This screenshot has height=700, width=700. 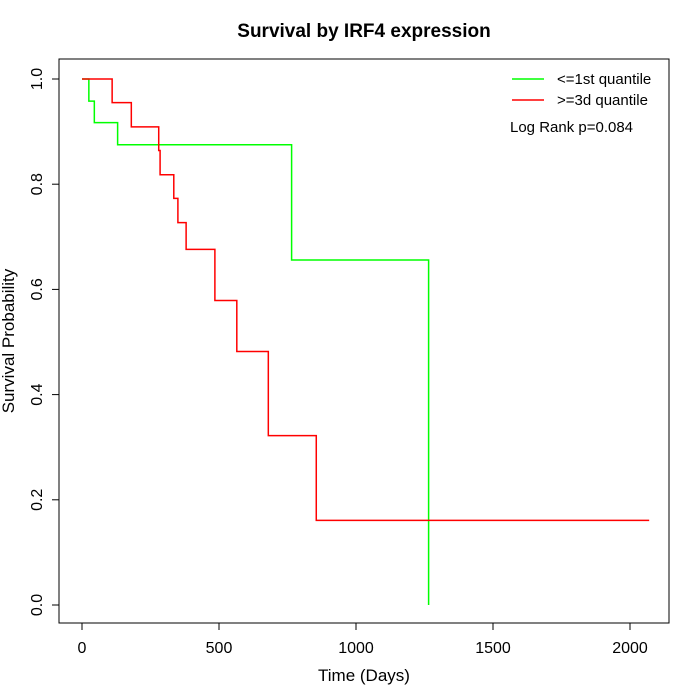 I want to click on y-axis: 0.0 0.2 0.4 0.6 0.8 1.0, so click(x=44, y=342).